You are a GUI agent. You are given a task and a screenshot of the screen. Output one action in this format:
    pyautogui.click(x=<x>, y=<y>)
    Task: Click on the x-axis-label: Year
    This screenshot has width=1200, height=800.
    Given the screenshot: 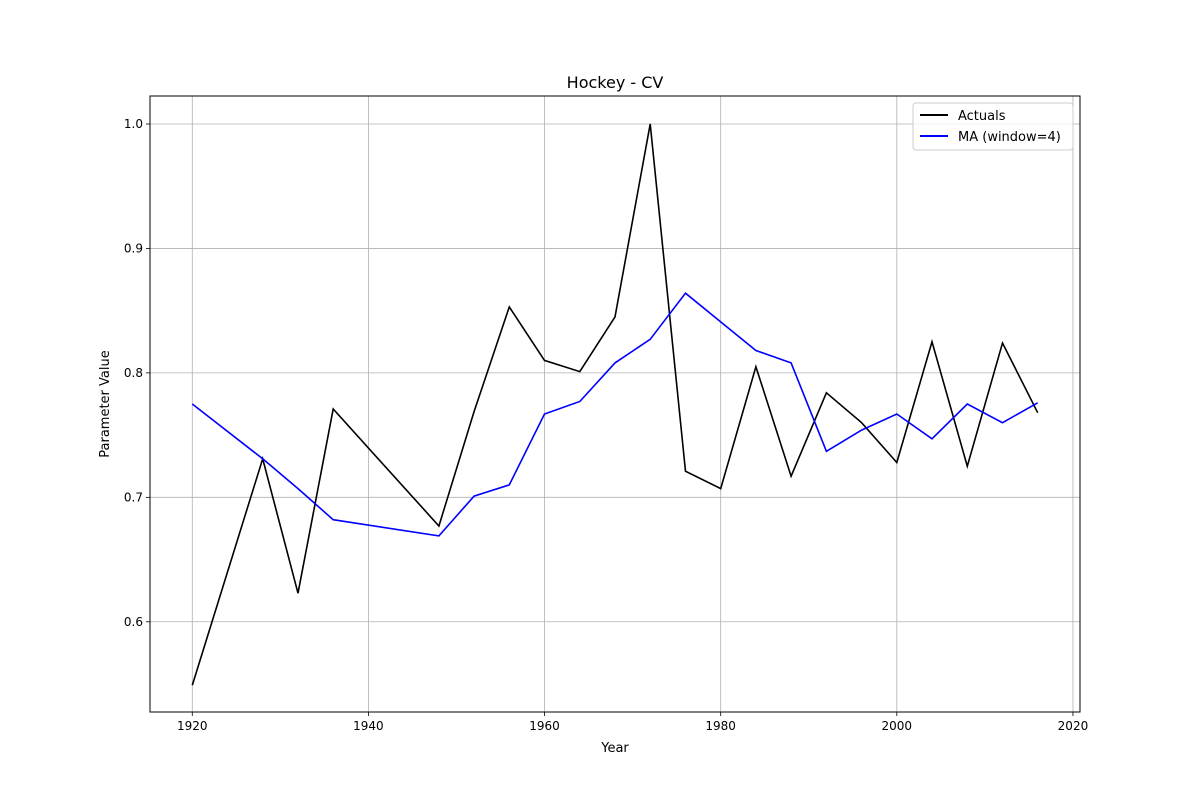 What is the action you would take?
    pyautogui.click(x=614, y=748)
    